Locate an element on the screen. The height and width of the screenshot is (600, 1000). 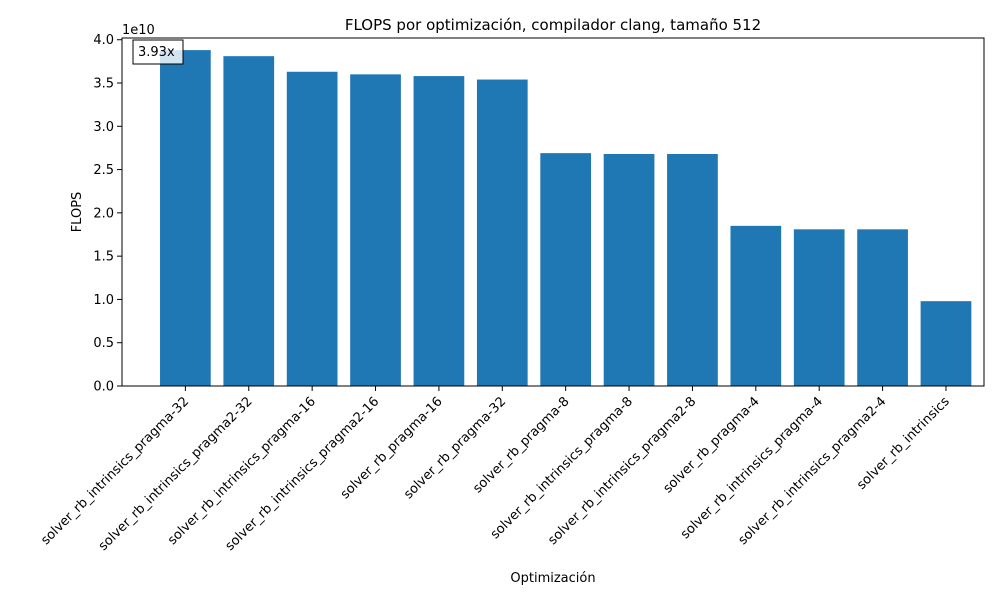
y-tick-label: 1.5 is located at coordinates (103, 257).